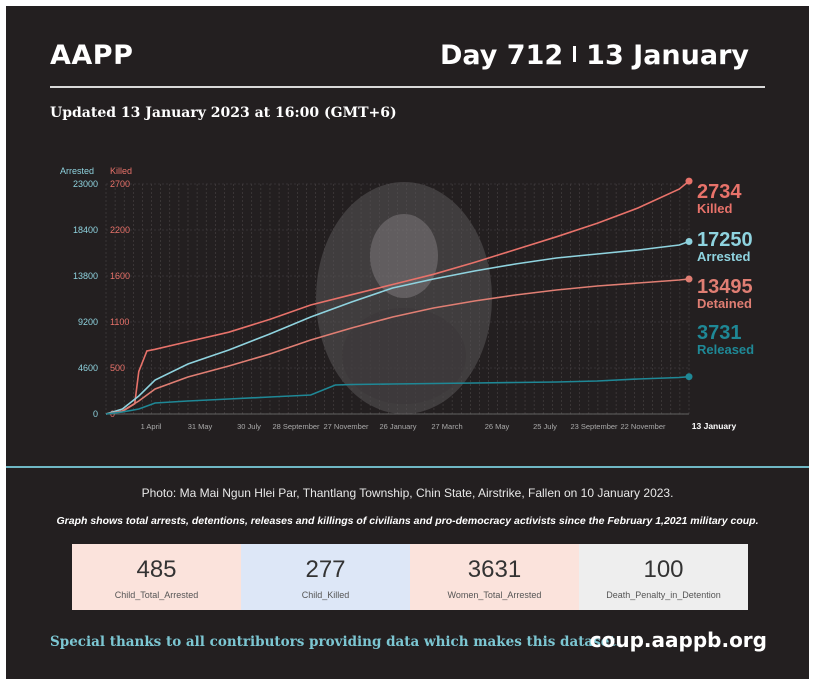  Describe the element at coordinates (667, 55) in the screenshot. I see `date-label: 13 January` at that location.